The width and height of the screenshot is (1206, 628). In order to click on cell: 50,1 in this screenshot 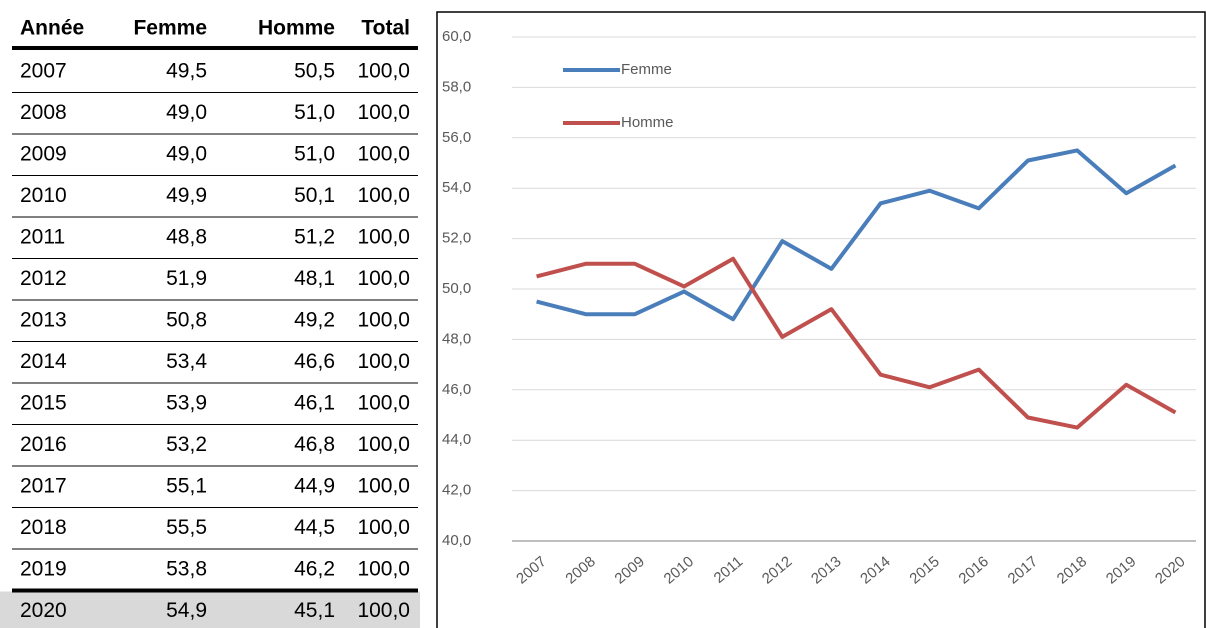, I will do `click(314, 195)`.